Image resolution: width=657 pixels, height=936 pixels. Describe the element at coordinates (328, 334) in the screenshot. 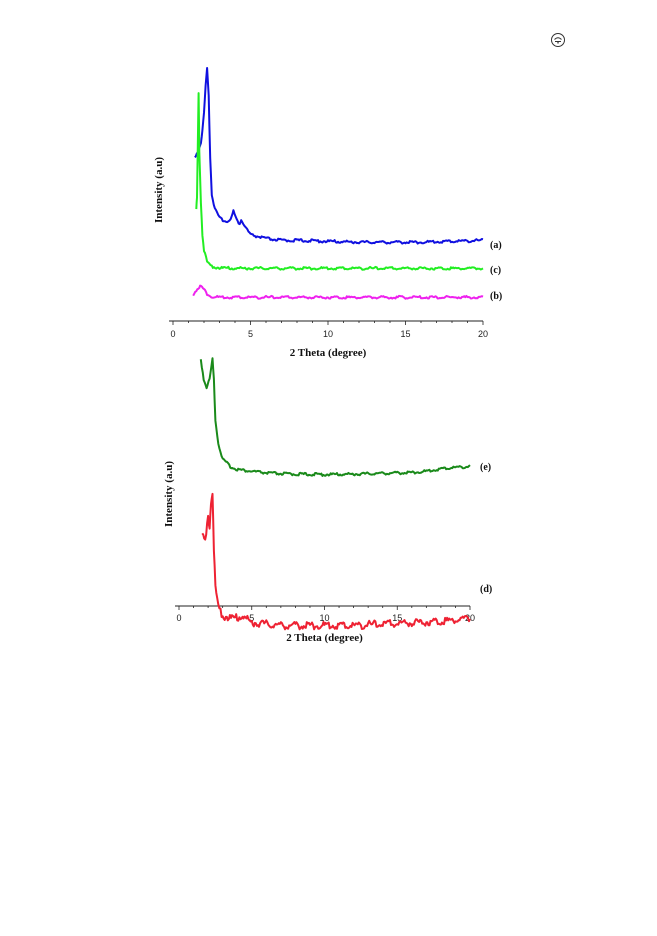

I see `x-tick-label: 10` at that location.